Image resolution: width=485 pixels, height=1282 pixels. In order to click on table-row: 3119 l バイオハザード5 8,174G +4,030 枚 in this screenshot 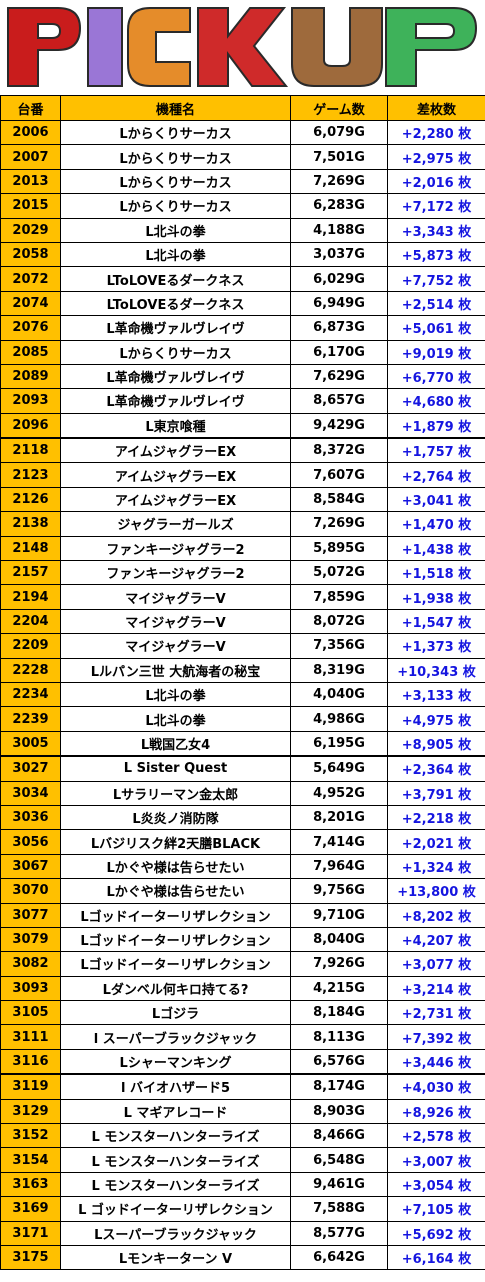, I will do `click(242, 1086)`.